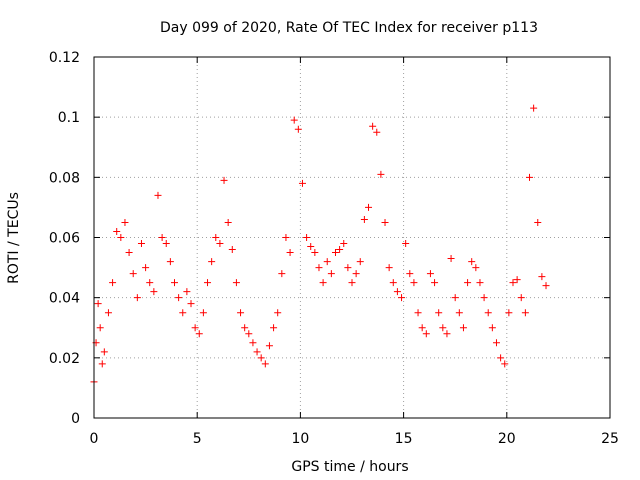 The width and height of the screenshot is (640, 480). Describe the element at coordinates (14, 238) in the screenshot. I see `y-axis-label: ROTI / TECUs` at that location.